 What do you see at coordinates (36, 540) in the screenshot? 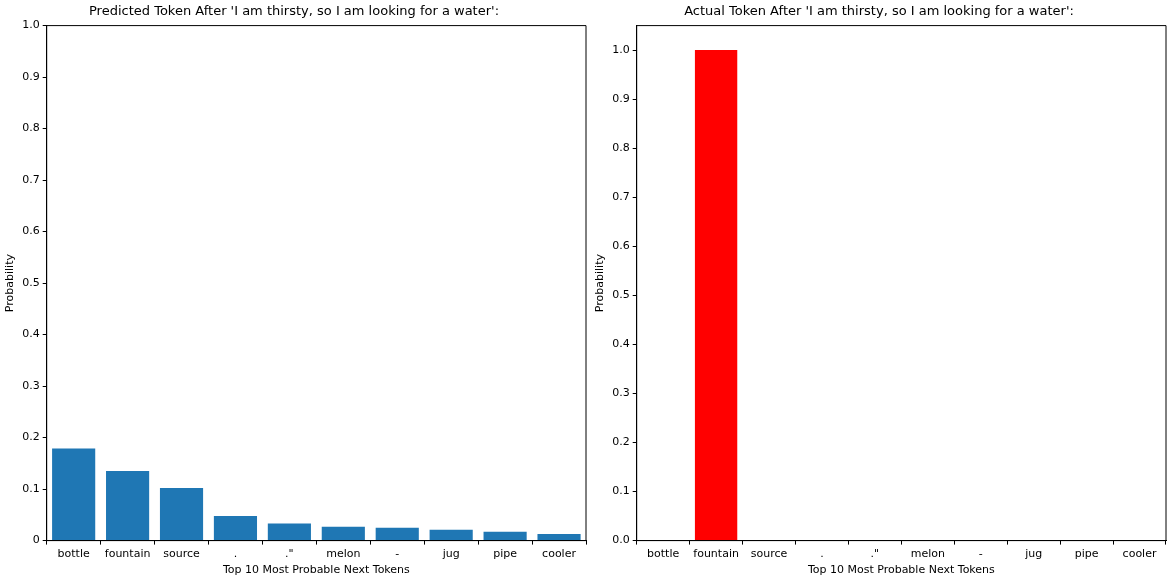
I see `y-tick-label: 0` at bounding box center [36, 540].